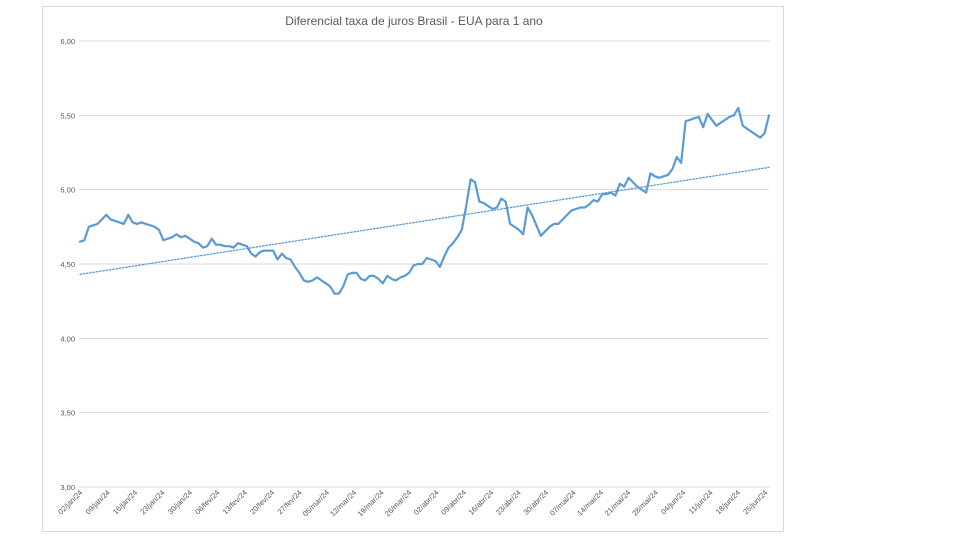  I want to click on y-tick-label: 4,50, so click(67, 264).